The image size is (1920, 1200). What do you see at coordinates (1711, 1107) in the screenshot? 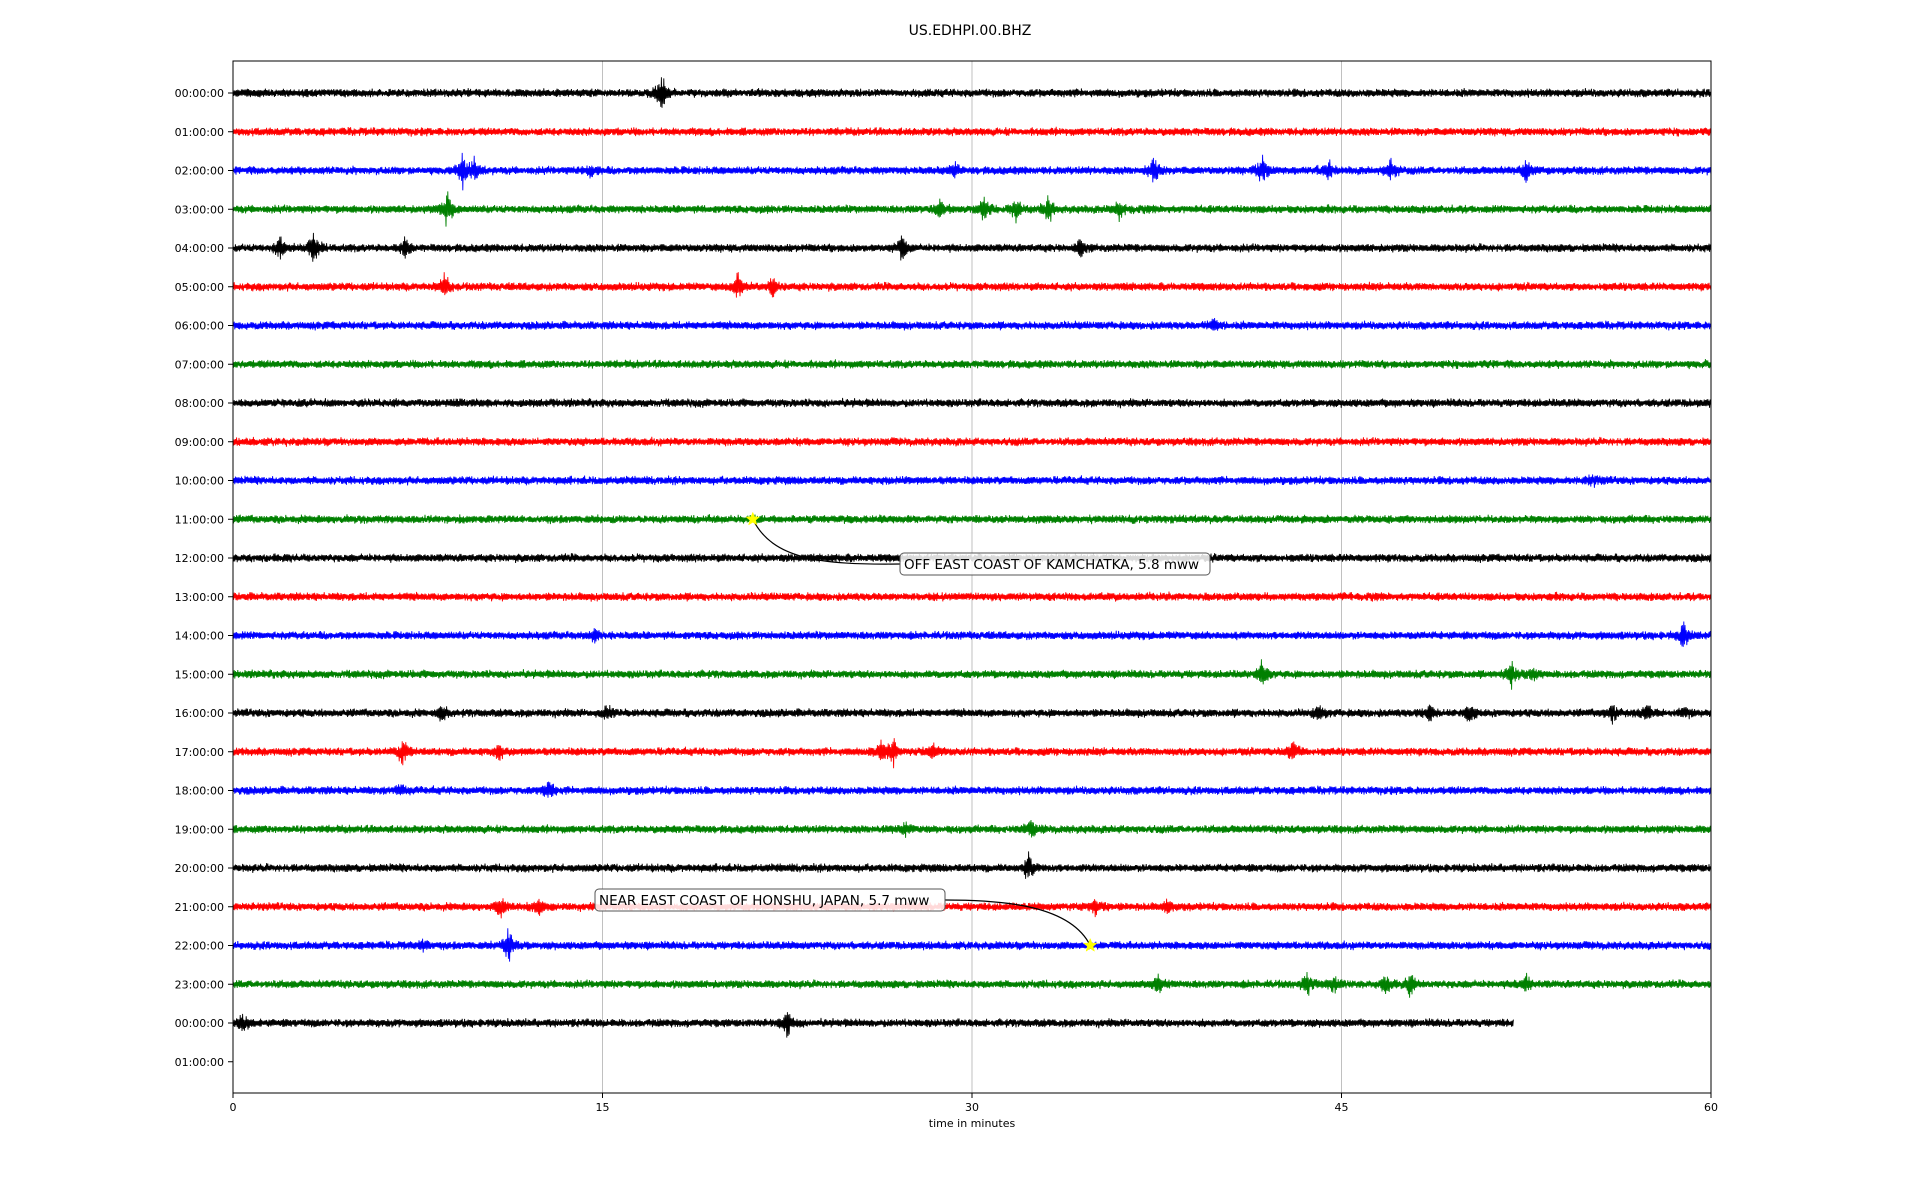
I see `x-tick-label-4: 60` at bounding box center [1711, 1107].